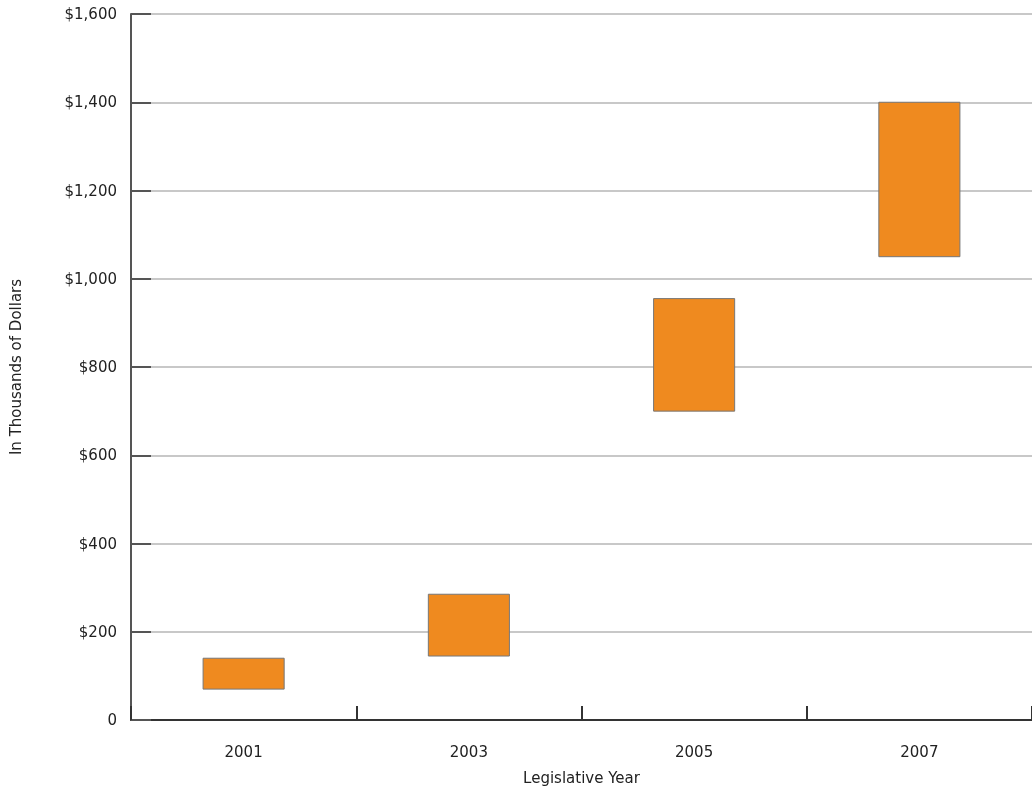 This screenshot has height=804, width=1032. I want to click on y-tick-label: 0, so click(112, 720).